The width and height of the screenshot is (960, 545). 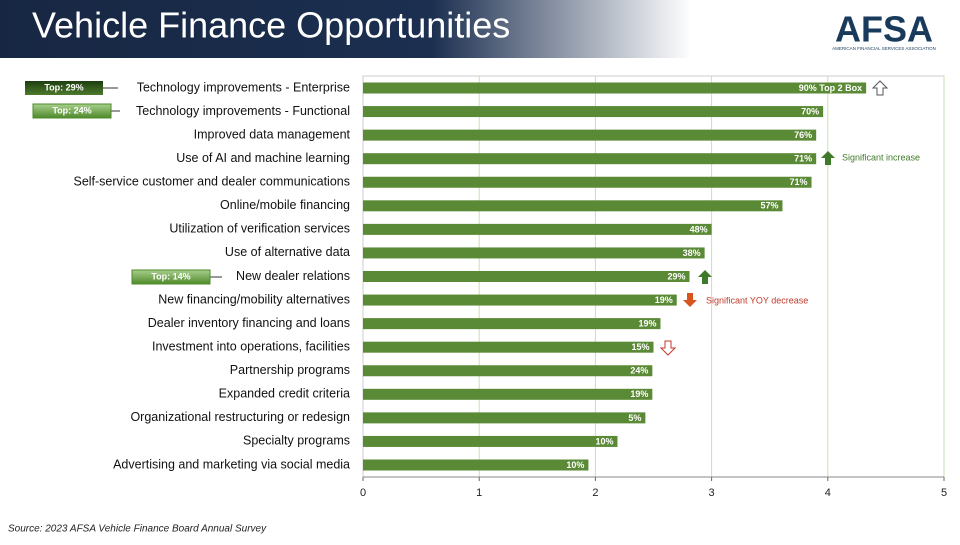 I want to click on y-tick-label: Specialty programs, so click(x=296, y=441).